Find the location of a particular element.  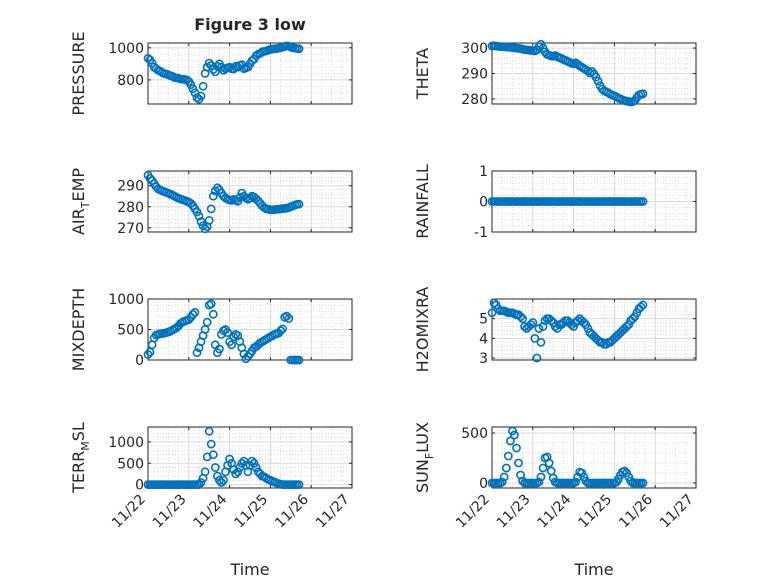

subplot-h2omixra: 3 4 5 H2OMIXRA is located at coordinates (555, 330).